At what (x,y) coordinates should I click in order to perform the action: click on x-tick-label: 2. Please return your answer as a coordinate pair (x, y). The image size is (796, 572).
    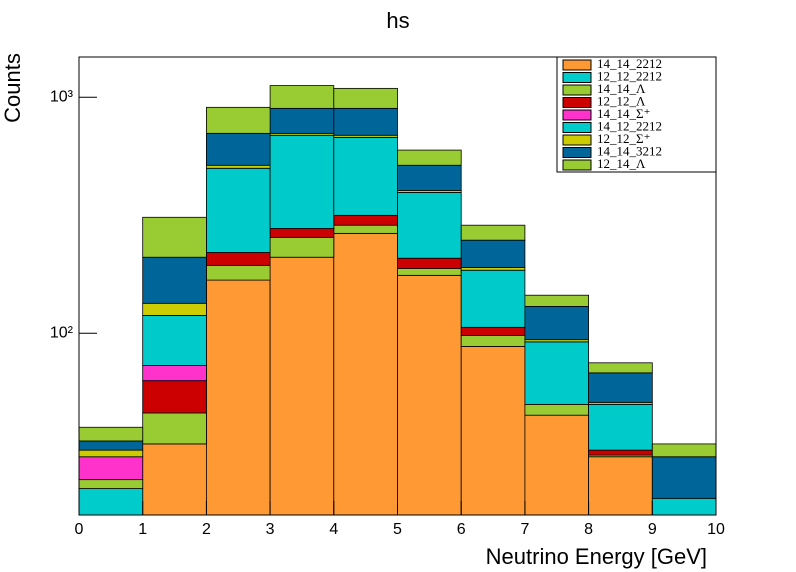
    Looking at the image, I should click on (206, 529).